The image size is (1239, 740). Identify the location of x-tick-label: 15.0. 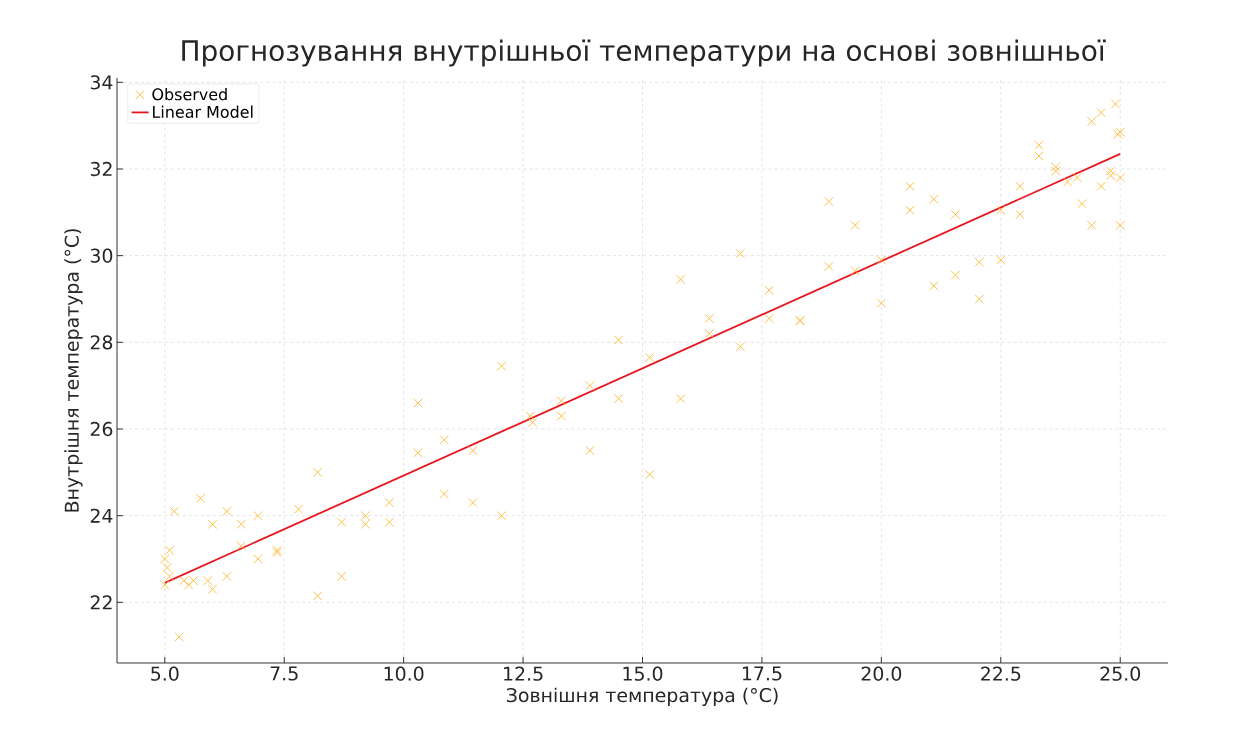
(643, 673).